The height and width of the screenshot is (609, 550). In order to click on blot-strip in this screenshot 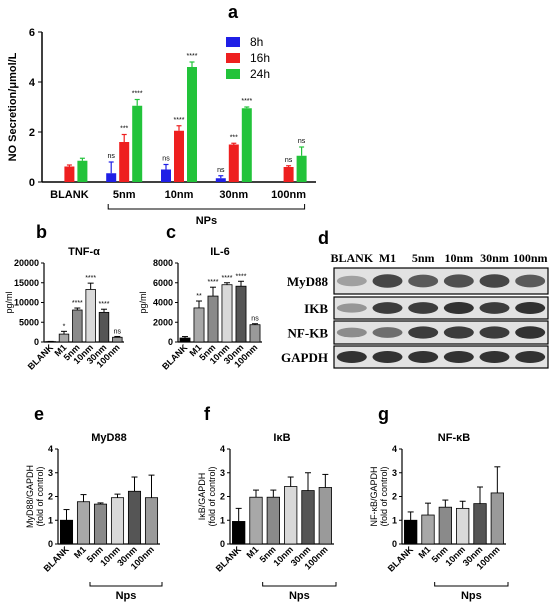, I will do `click(441, 281)`.